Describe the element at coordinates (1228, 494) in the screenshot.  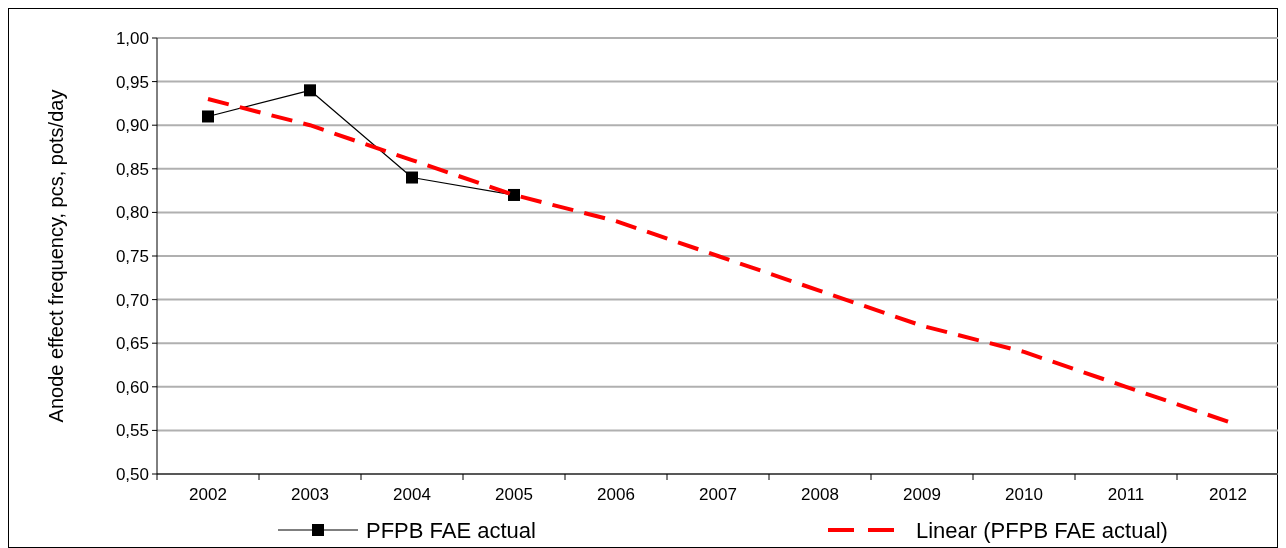
I see `x-tick-label: 2012` at that location.